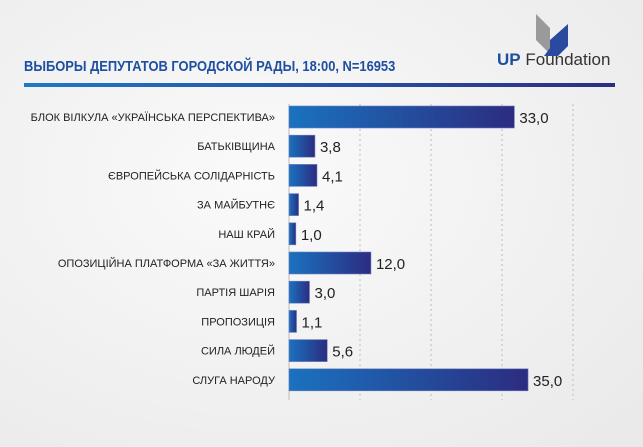  I want to click on value-label: 1,1, so click(312, 322).